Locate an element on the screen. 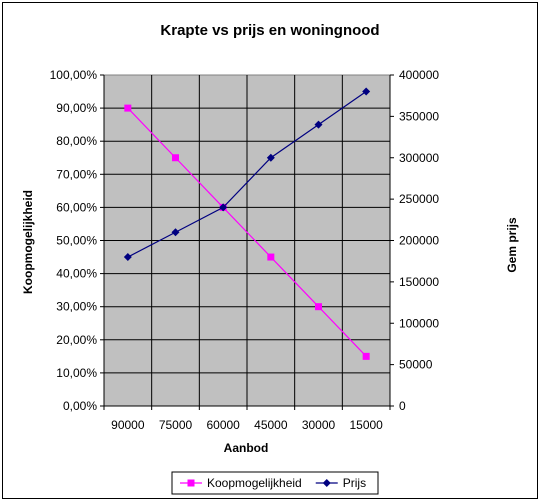 This screenshot has height=503, width=542. x-tick-label: 45000 is located at coordinates (271, 425).